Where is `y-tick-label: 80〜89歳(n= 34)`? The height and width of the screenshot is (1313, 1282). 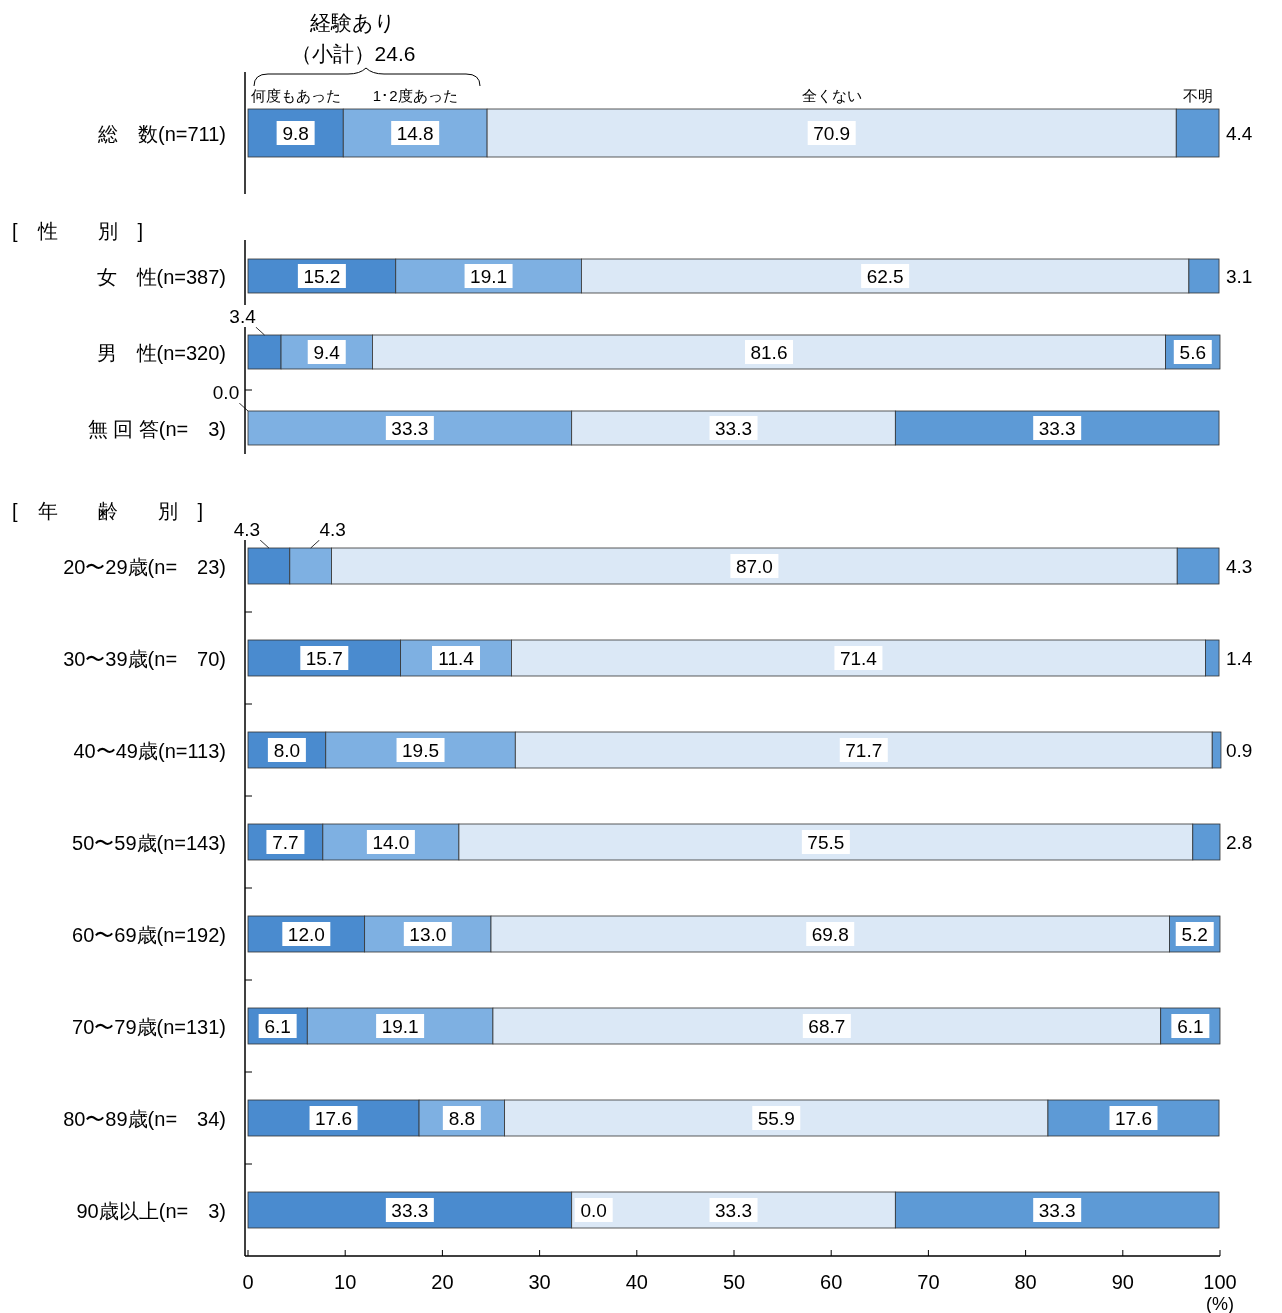
y-tick-label: 80〜89歳(n= 34) is located at coordinates (144, 1119).